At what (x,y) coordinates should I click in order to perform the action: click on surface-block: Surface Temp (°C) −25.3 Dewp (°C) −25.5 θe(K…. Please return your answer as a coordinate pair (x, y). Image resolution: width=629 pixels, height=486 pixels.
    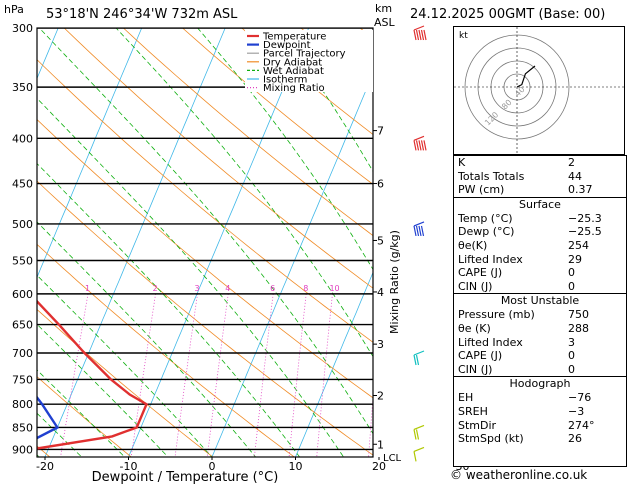
    Looking at the image, I should click on (540, 245).